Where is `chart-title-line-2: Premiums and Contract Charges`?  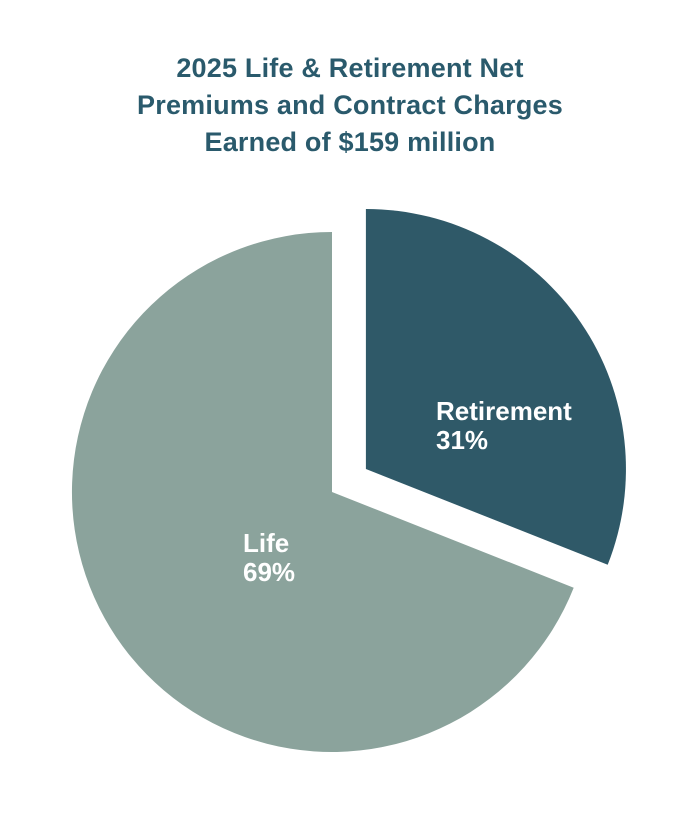
chart-title-line-2: Premiums and Contract Charges is located at coordinates (350, 105).